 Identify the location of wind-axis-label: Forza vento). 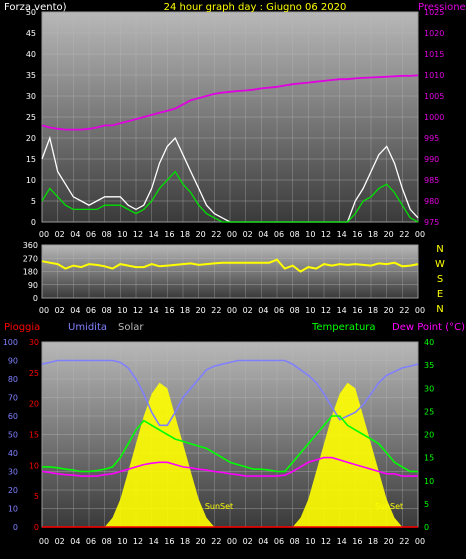
(35, 7).